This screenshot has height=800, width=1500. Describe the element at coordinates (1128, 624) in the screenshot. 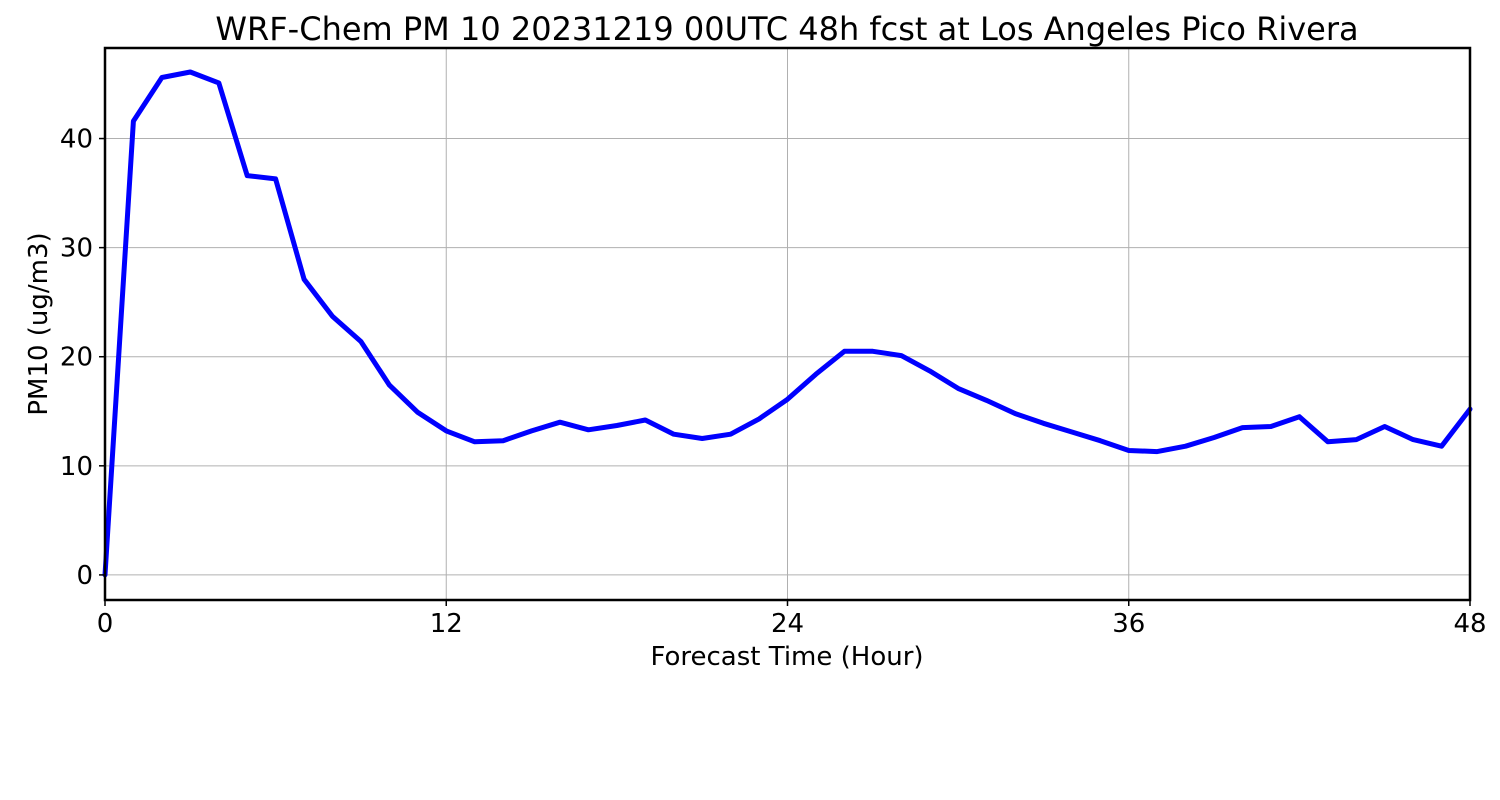

I see `x-tick-label: 36` at that location.